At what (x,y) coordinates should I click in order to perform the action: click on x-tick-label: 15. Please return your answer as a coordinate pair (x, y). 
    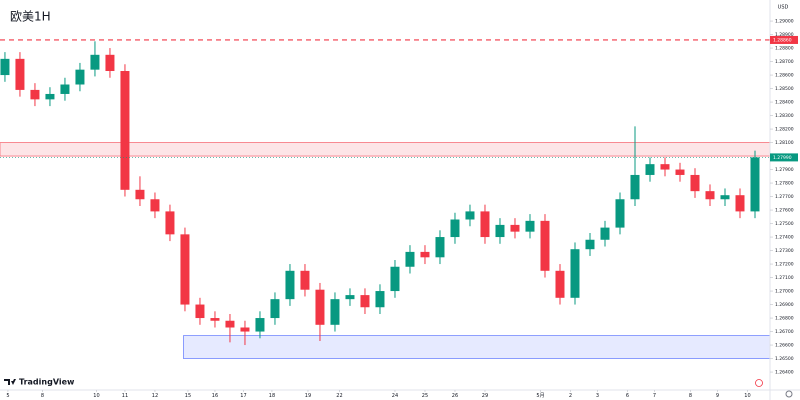
    Looking at the image, I should click on (188, 396).